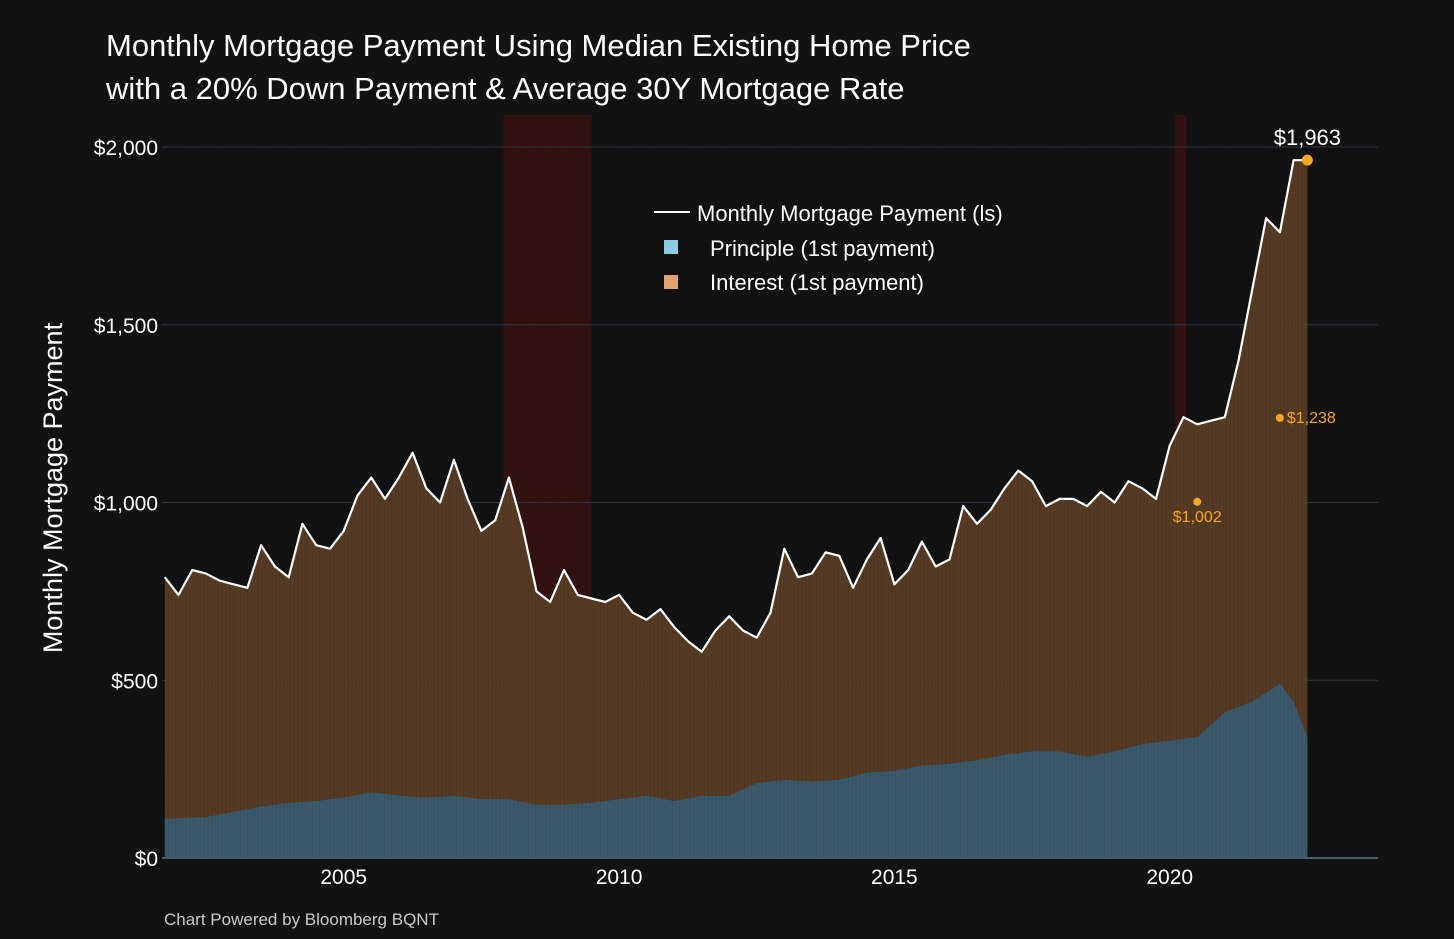 The width and height of the screenshot is (1454, 939). What do you see at coordinates (134, 681) in the screenshot?
I see `y-tick-label-1: $500` at bounding box center [134, 681].